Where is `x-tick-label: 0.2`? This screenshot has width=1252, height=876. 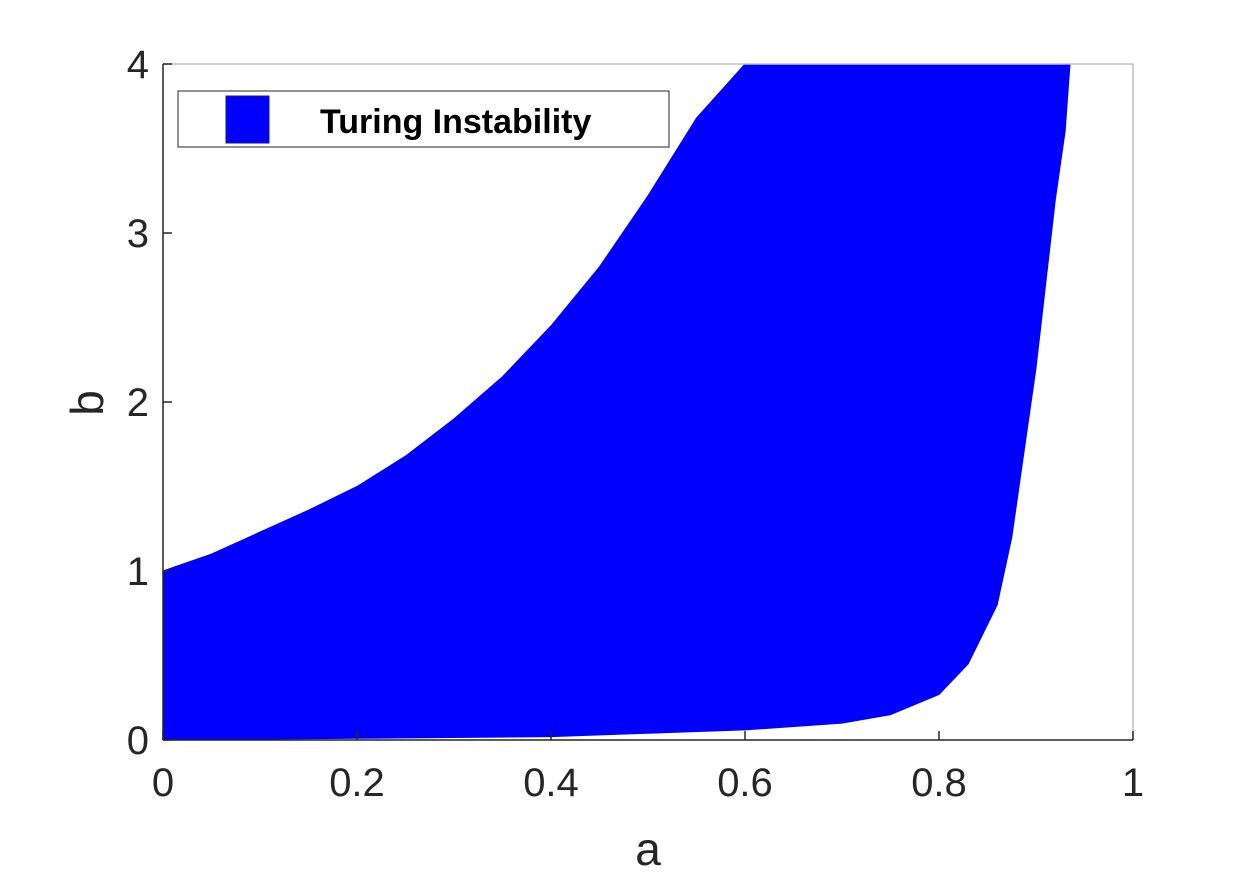 x-tick-label: 0.2 is located at coordinates (357, 783).